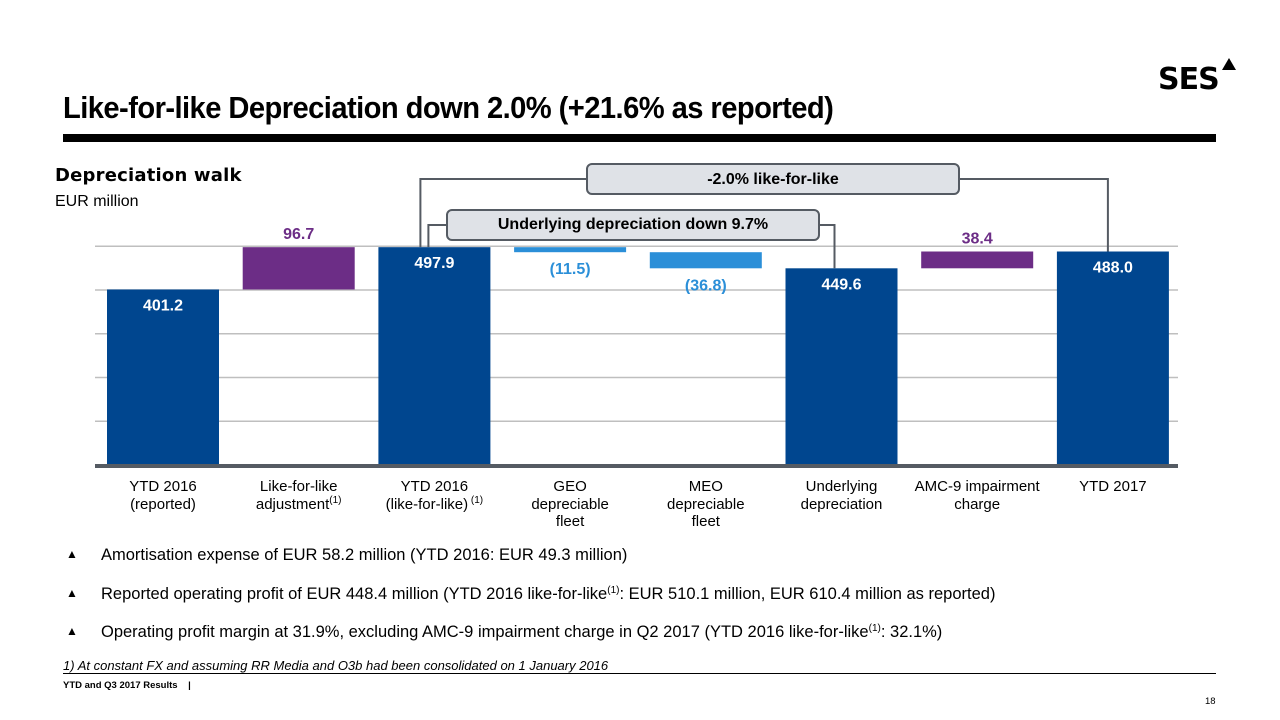 The image size is (1280, 720). What do you see at coordinates (828, 246) in the screenshot?
I see `bracket-right-inner` at bounding box center [828, 246].